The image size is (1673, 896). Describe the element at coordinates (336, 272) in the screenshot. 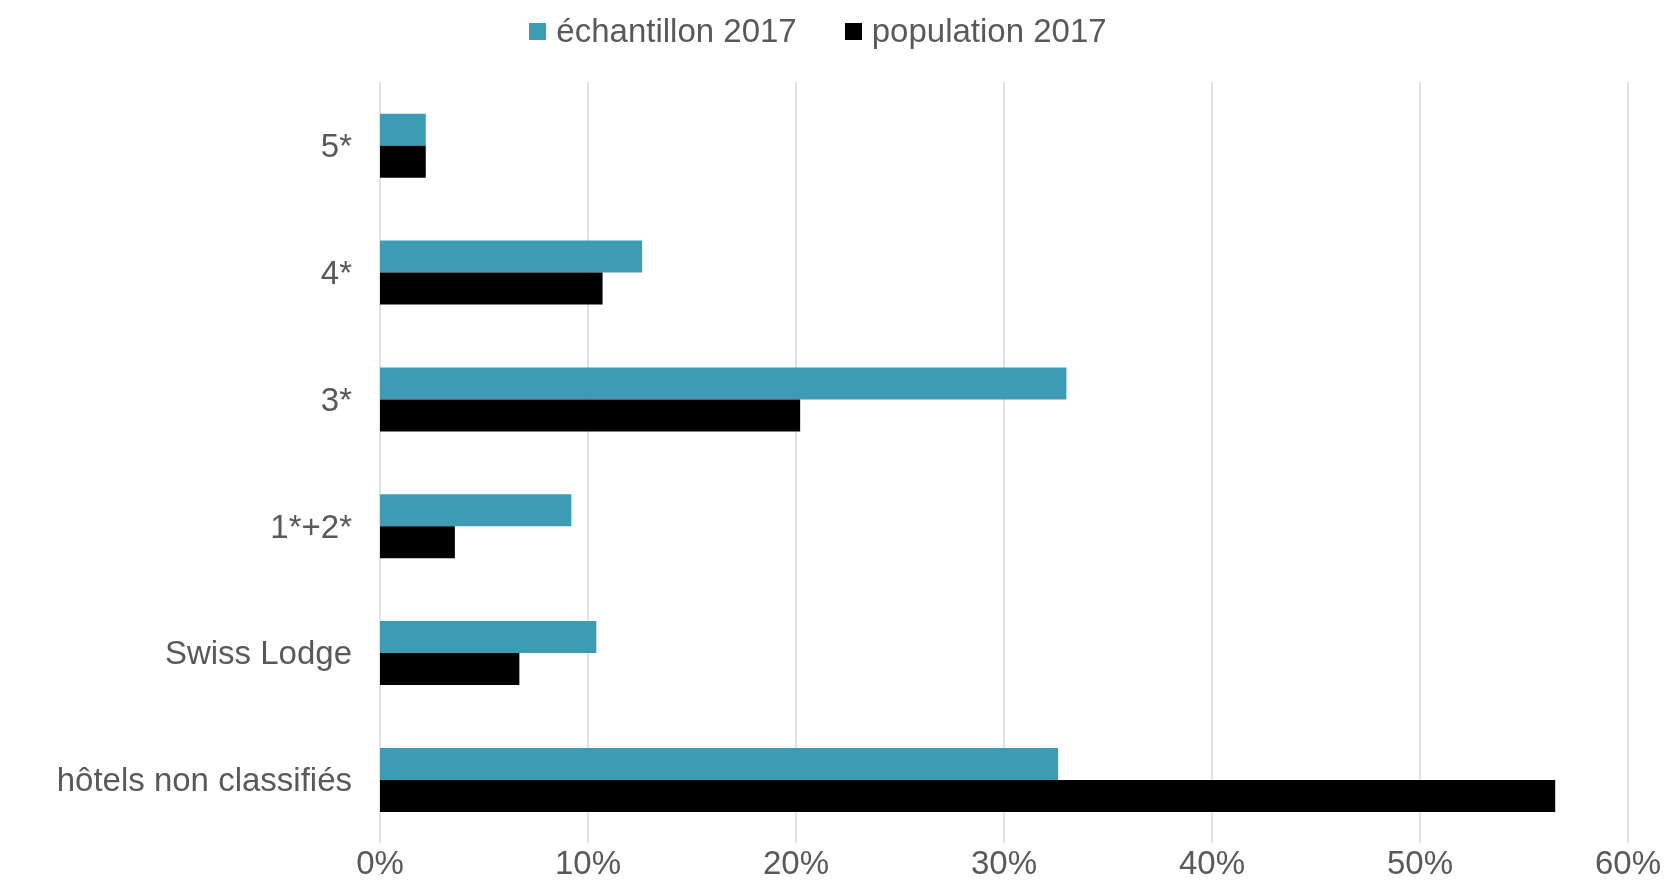

I see `y-tick-label: 4*` at that location.